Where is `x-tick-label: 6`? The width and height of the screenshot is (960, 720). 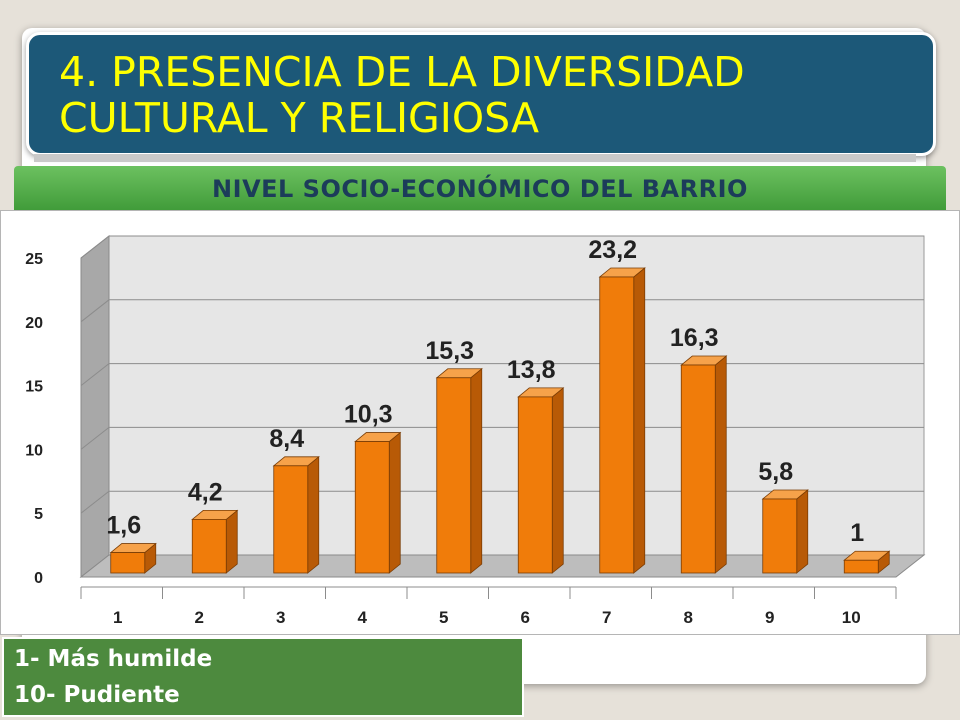
x-tick-label: 6 is located at coordinates (525, 617).